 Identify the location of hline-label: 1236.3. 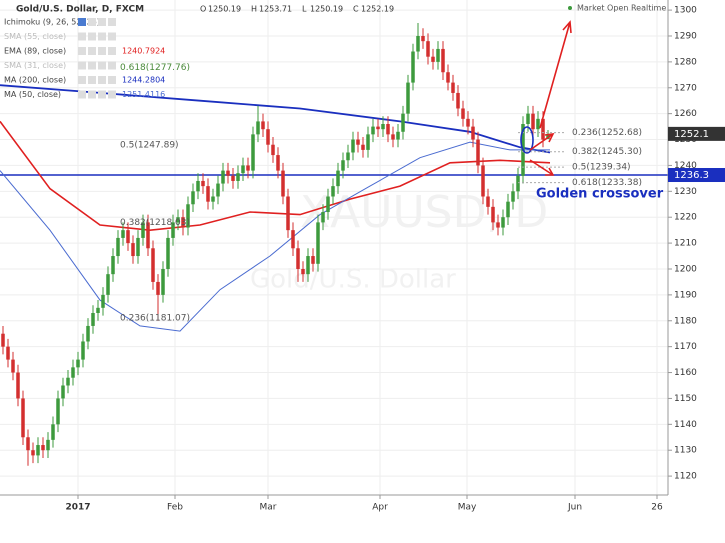
(691, 175).